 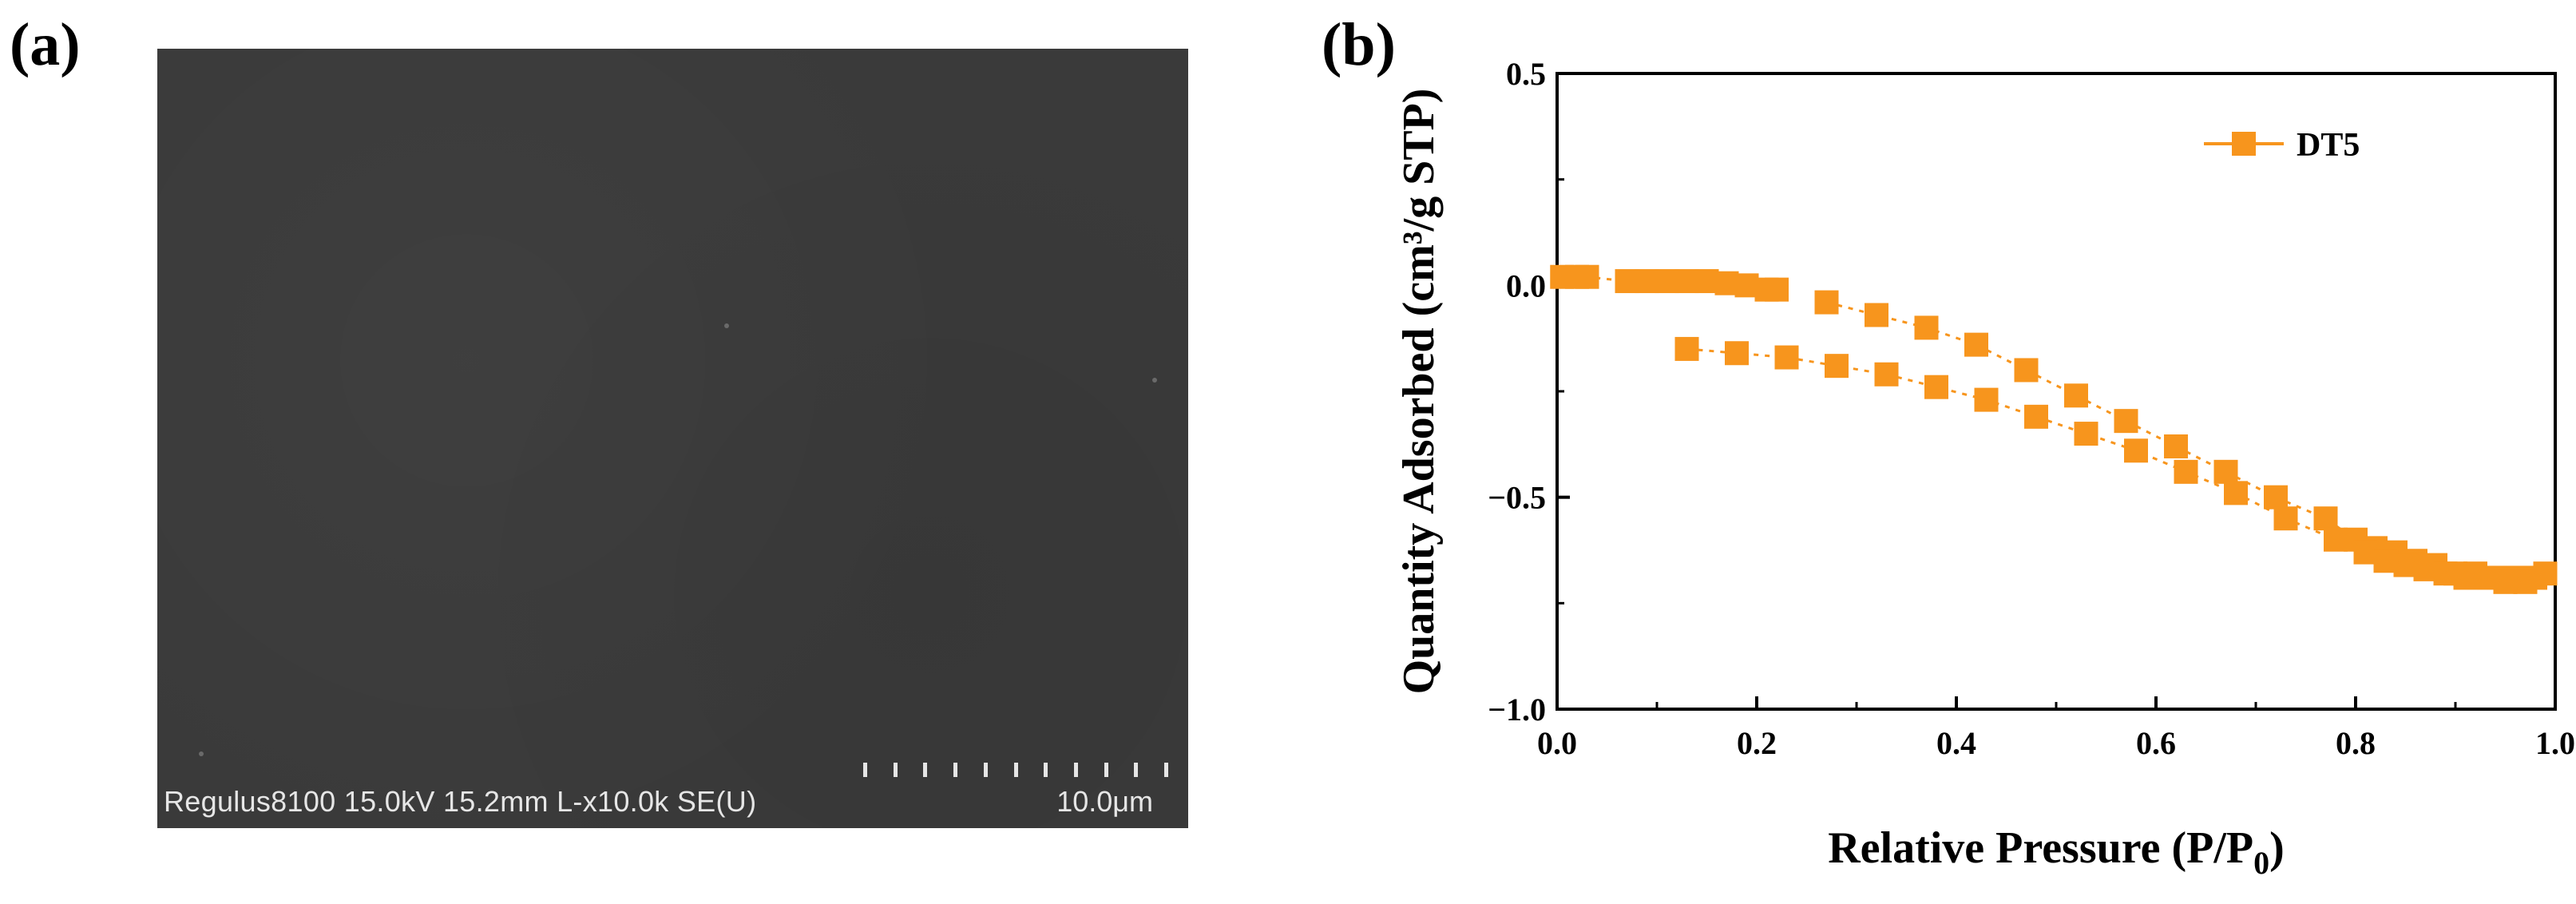 I want to click on sem-metadata: Regulus8100 15.0kV 15.2mm L-x10.0k SE(U), so click(x=460, y=802).